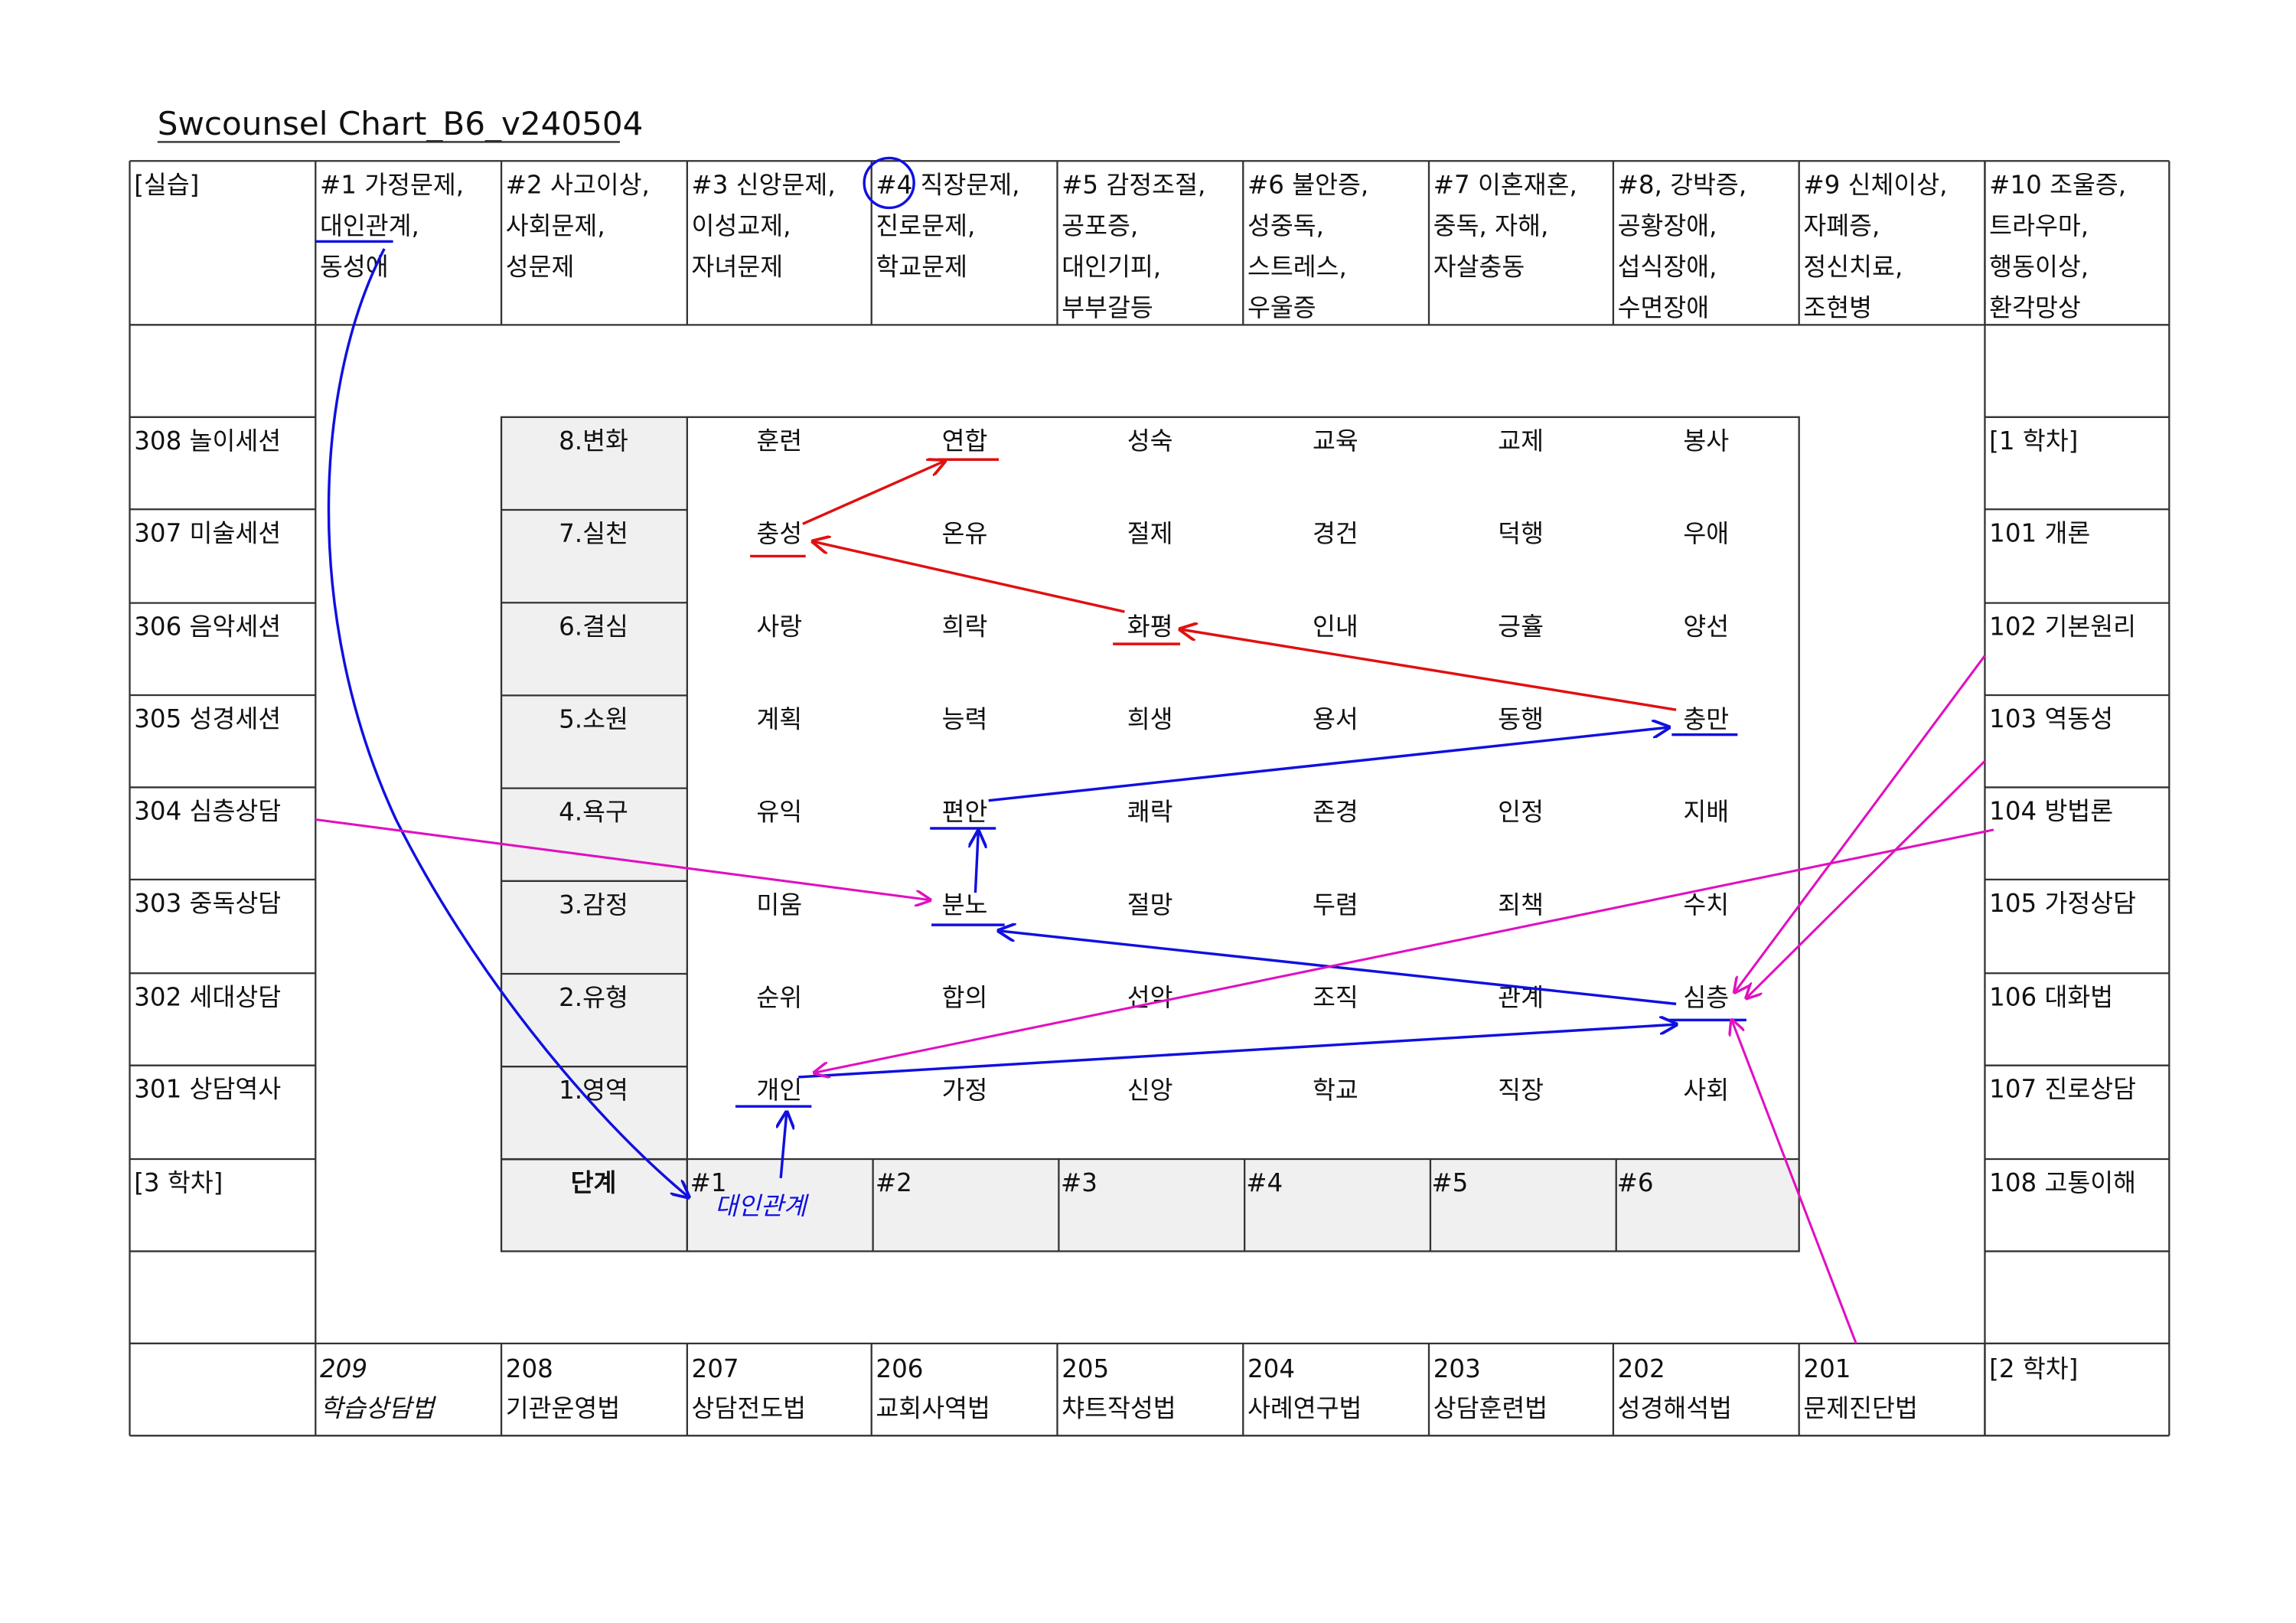  I want to click on bottom-method-label: 206, so click(899, 1368).